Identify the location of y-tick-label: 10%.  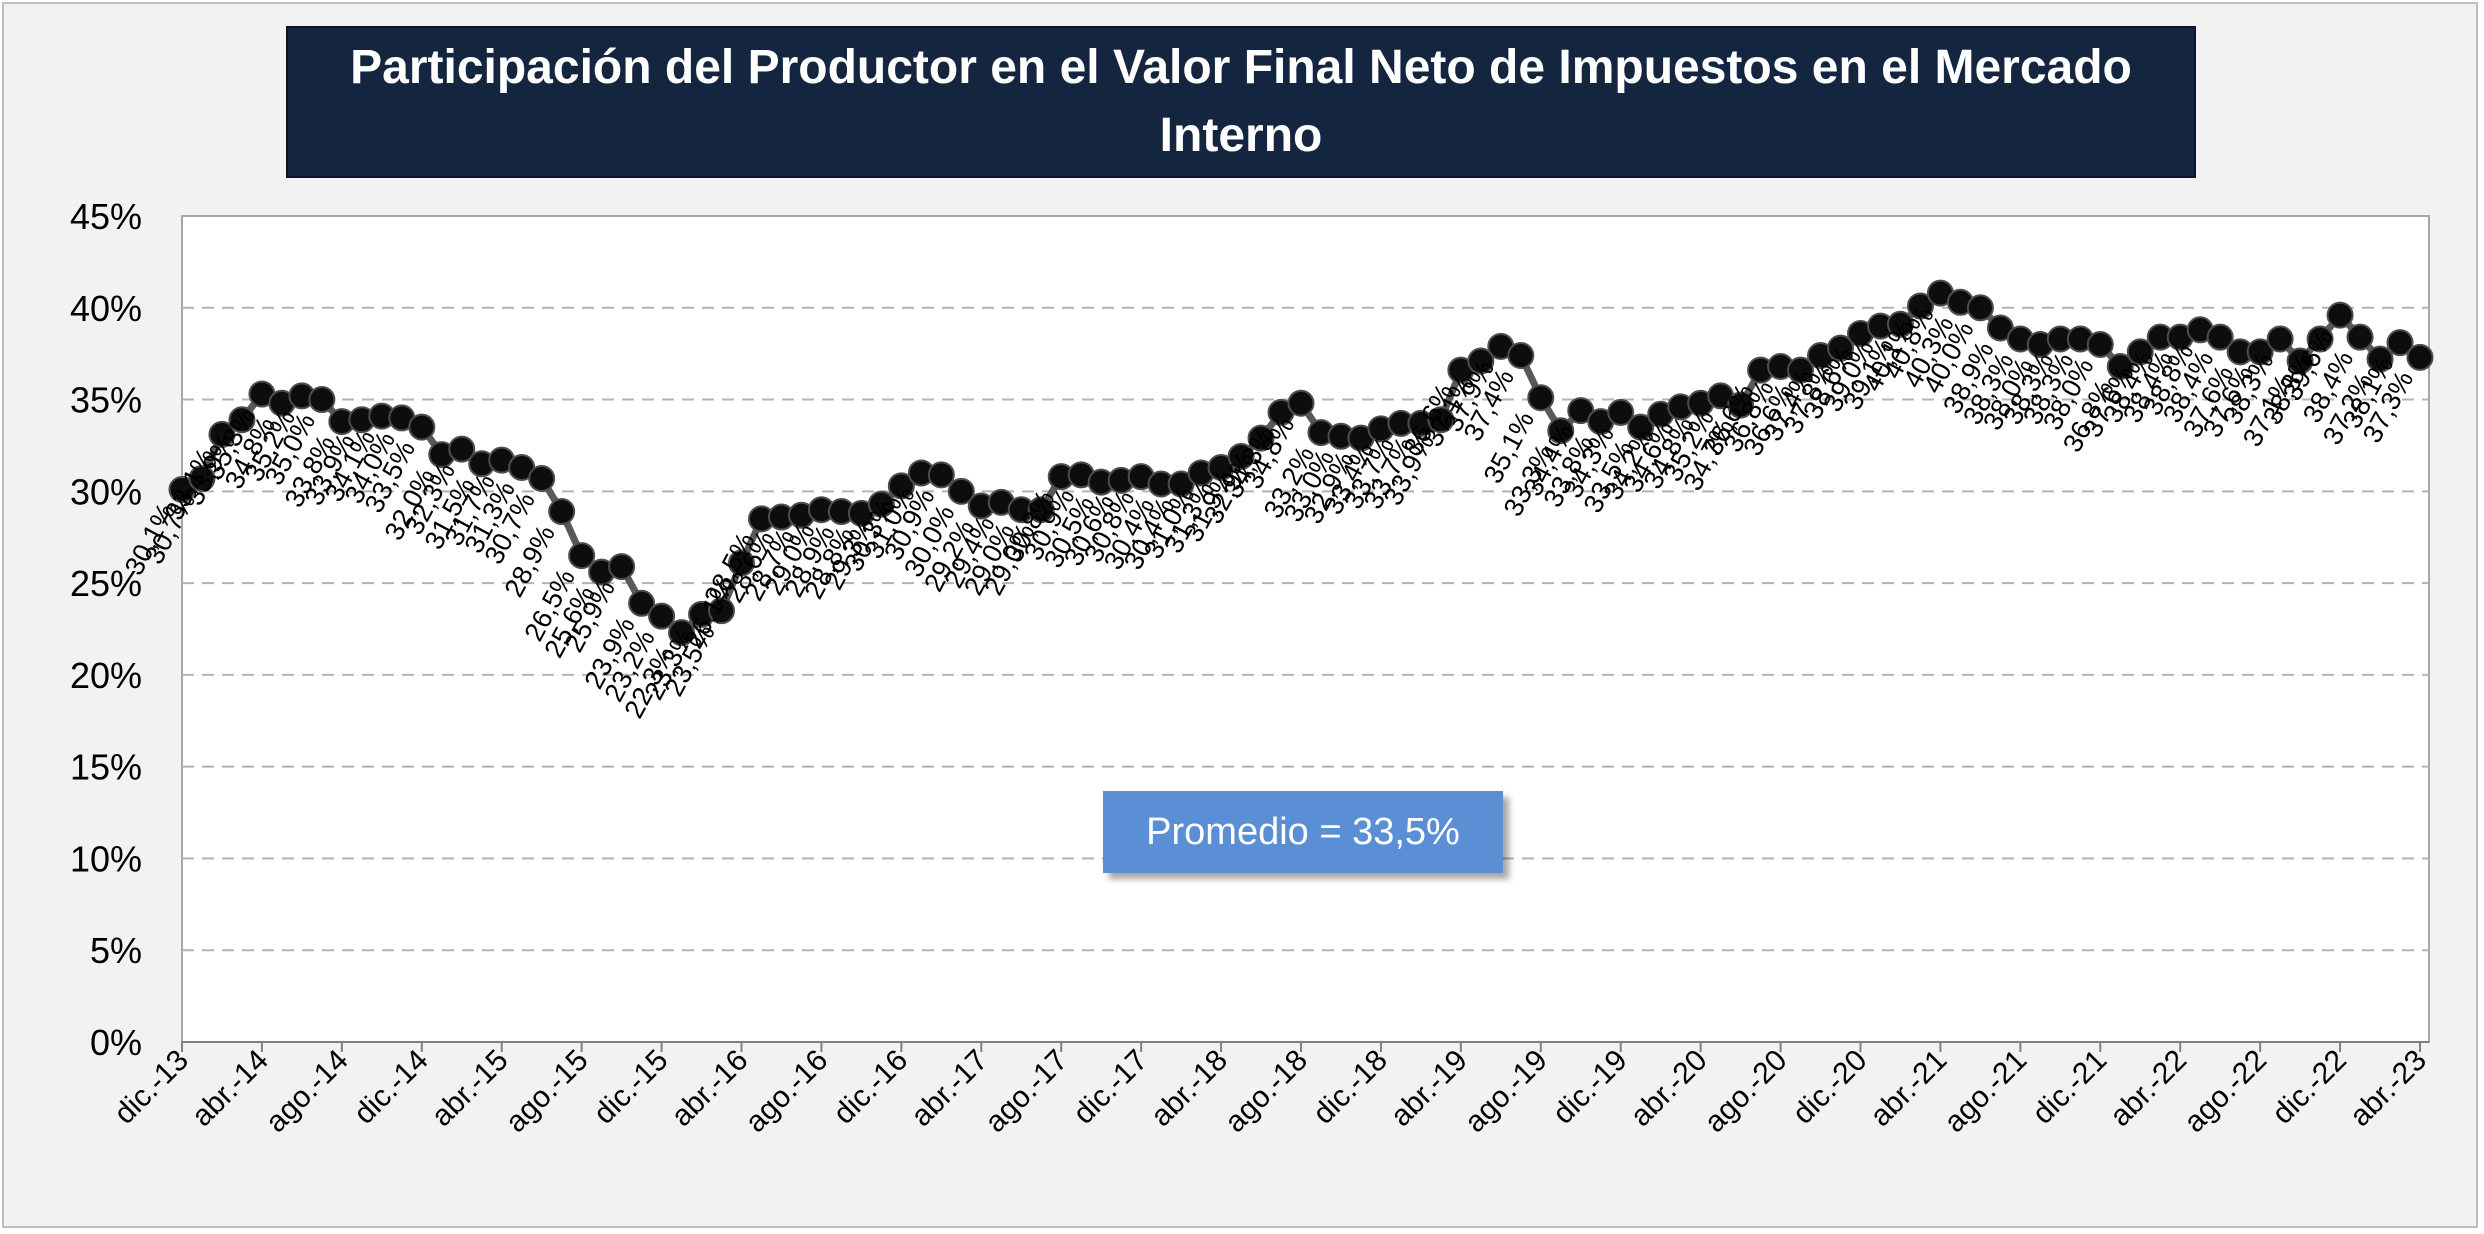
(106, 858).